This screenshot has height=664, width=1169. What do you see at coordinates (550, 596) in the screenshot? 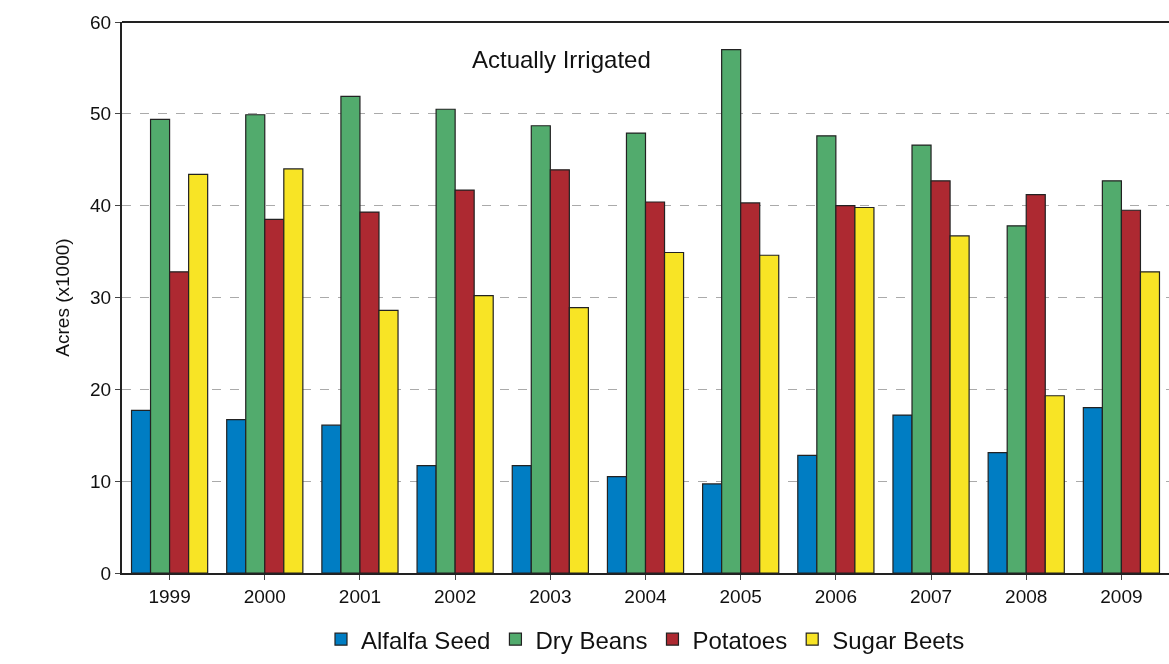
I see `x-tick-label: 2003` at bounding box center [550, 596].